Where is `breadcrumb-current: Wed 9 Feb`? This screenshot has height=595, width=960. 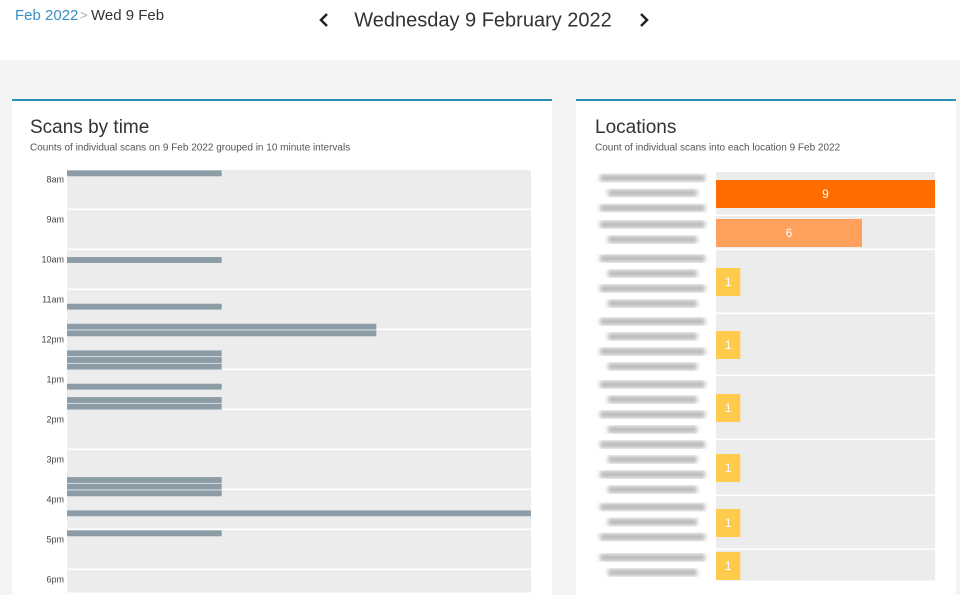 breadcrumb-current: Wed 9 Feb is located at coordinates (127, 15).